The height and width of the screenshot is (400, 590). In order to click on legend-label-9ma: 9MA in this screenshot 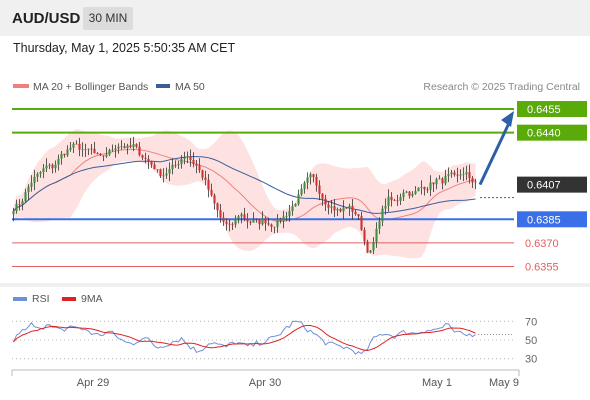, I will do `click(92, 299)`.